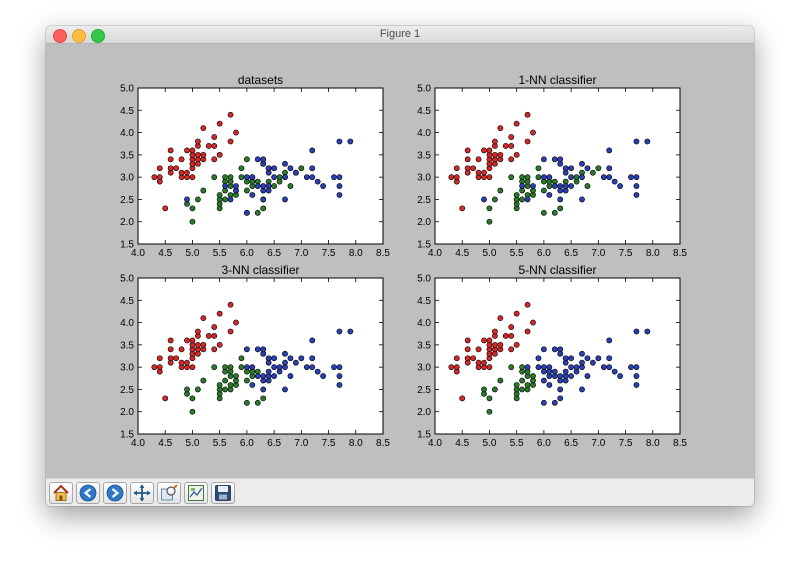 This screenshot has height=572, width=800. I want to click on x-tick-label: 6.5, so click(274, 253).